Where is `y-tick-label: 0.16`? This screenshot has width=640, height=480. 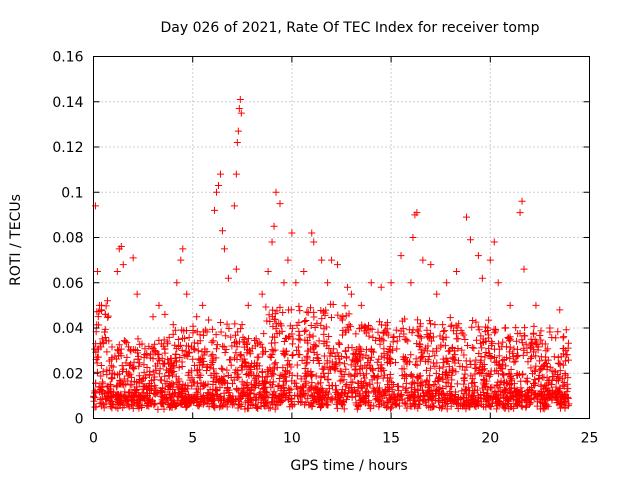
y-tick-label: 0.16 is located at coordinates (67, 58).